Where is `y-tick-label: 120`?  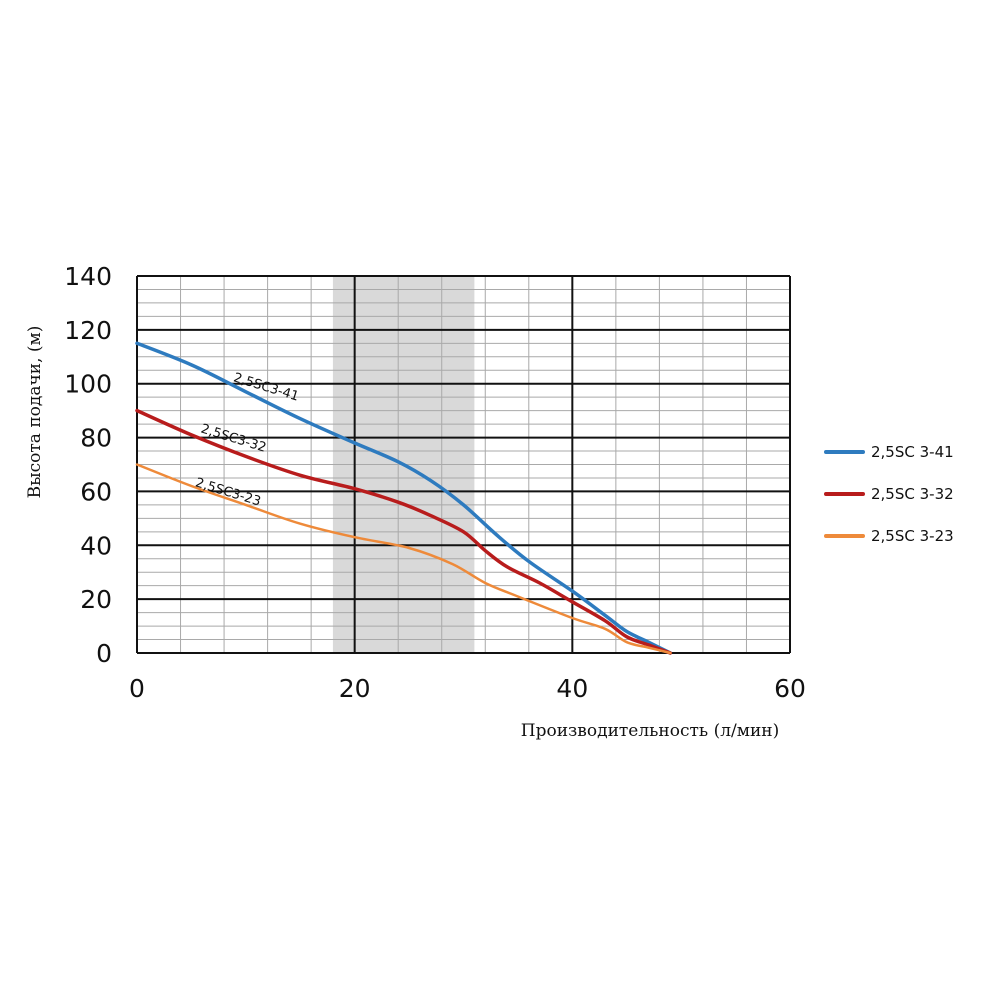
y-tick-label: 120 is located at coordinates (88, 330).